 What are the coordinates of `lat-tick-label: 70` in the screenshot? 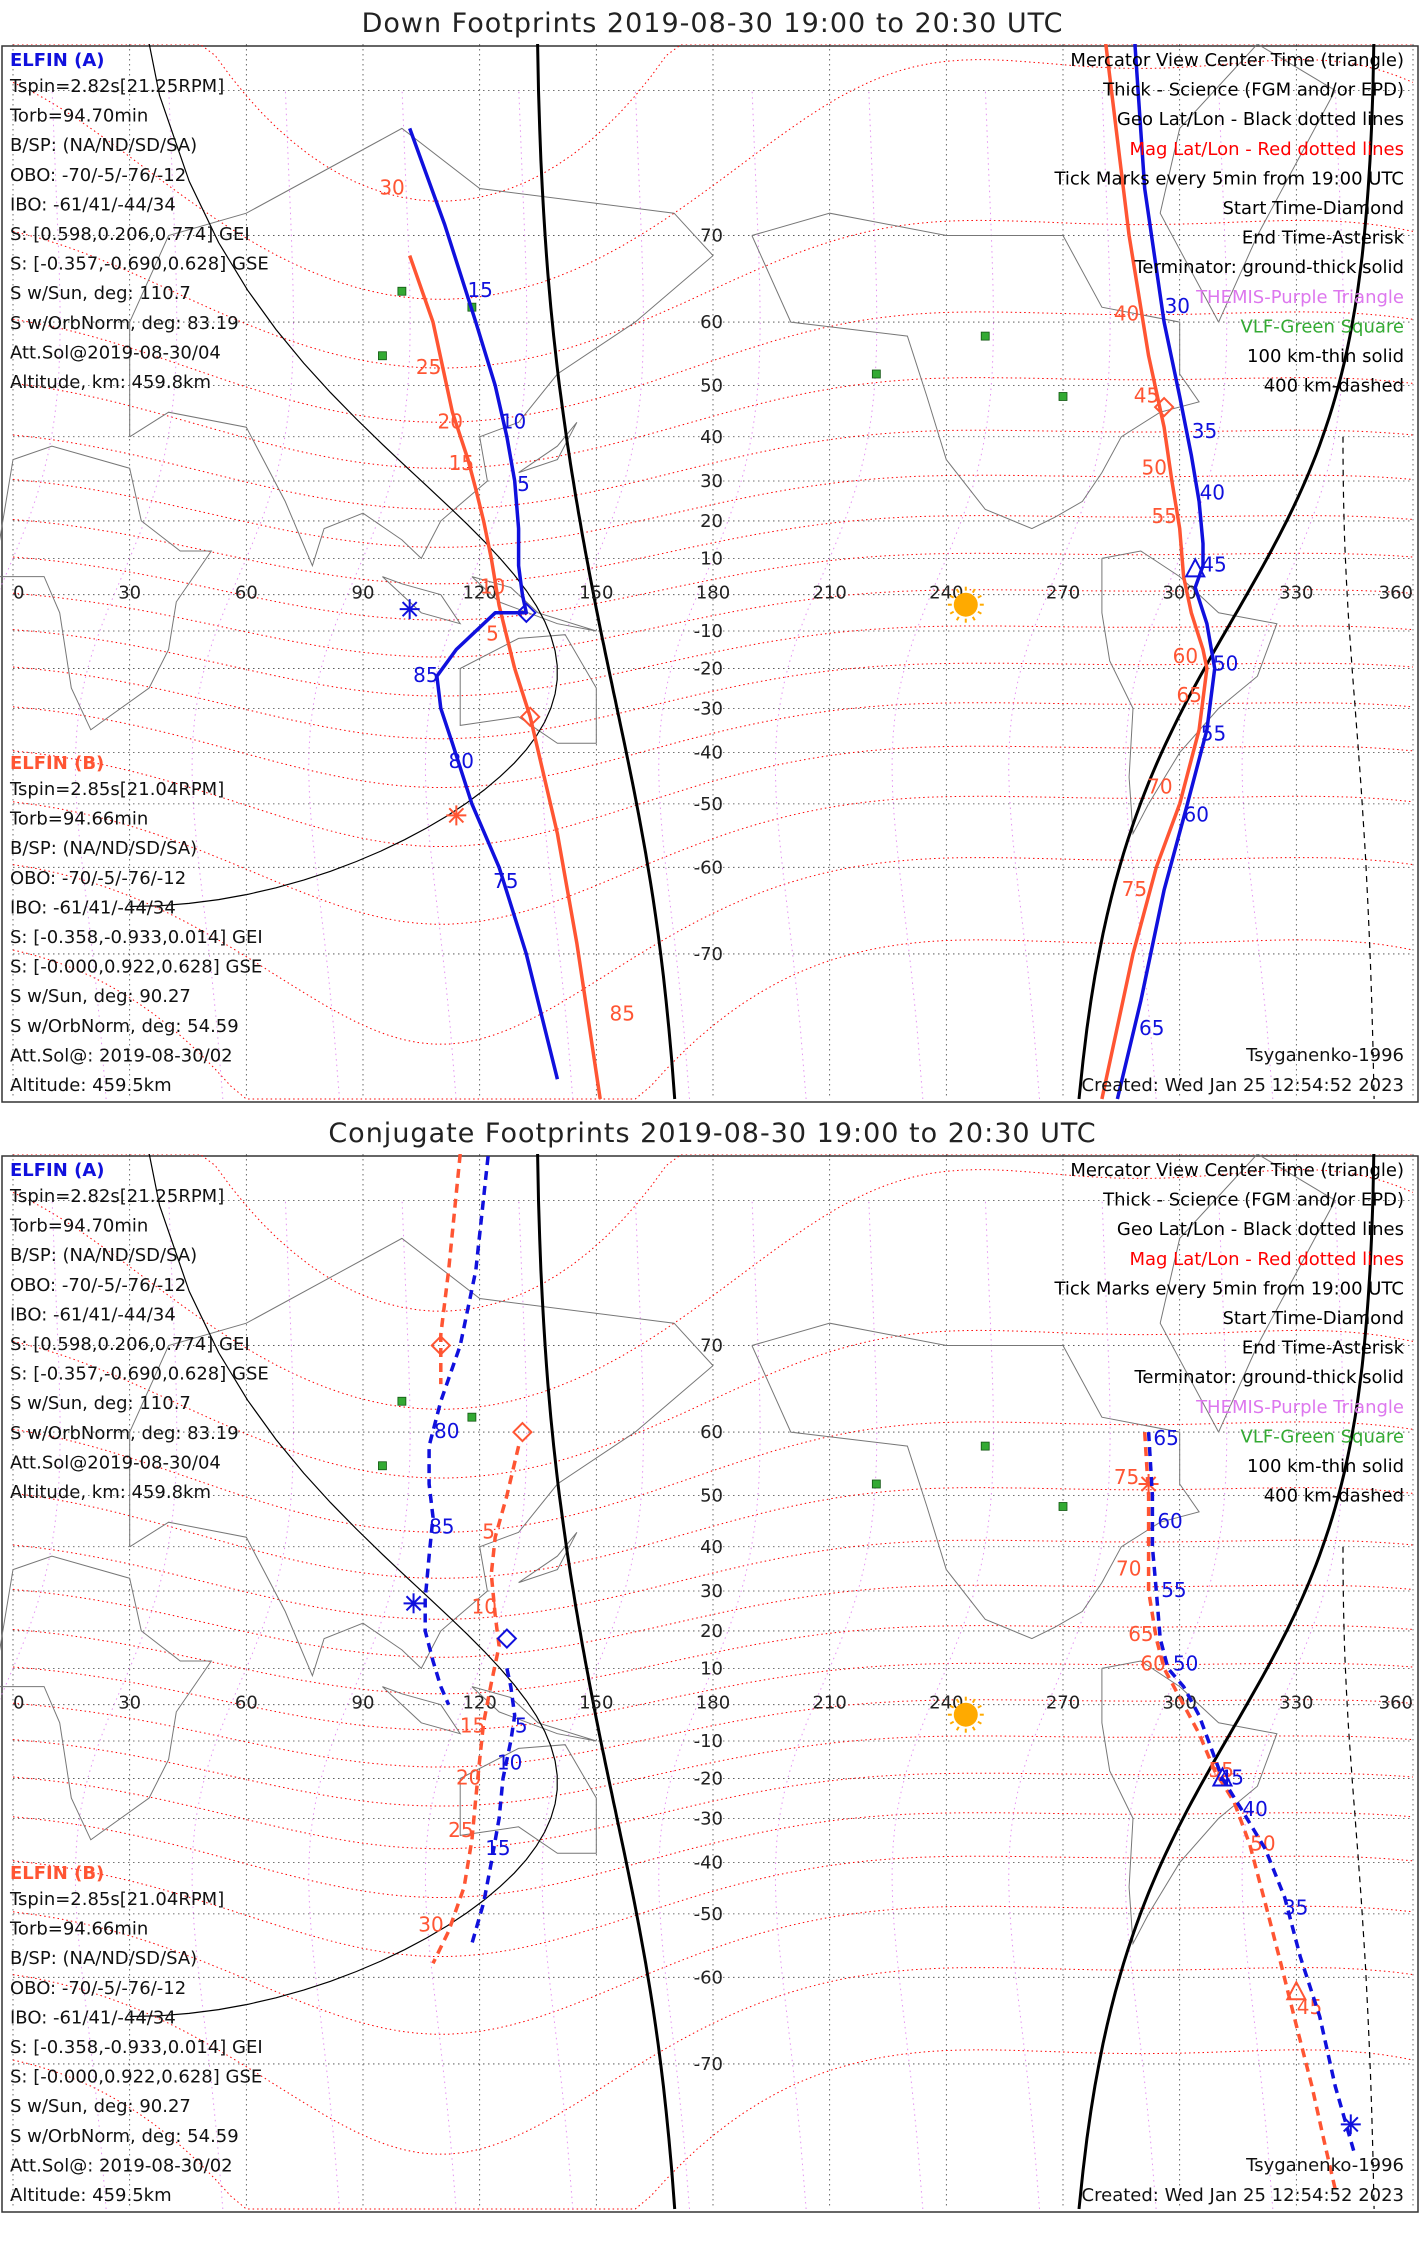 It's located at (711, 1345).